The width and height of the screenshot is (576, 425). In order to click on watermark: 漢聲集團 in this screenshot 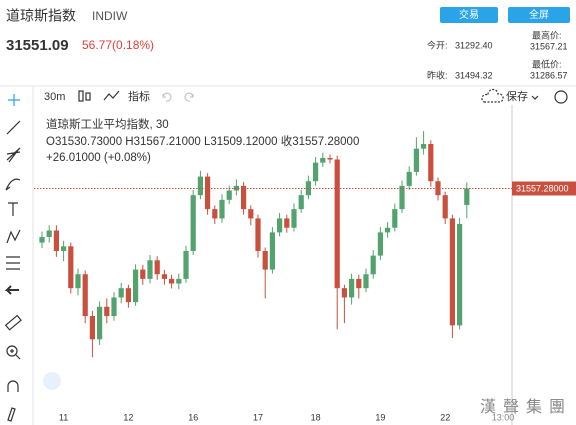, I will do `click(526, 407)`.